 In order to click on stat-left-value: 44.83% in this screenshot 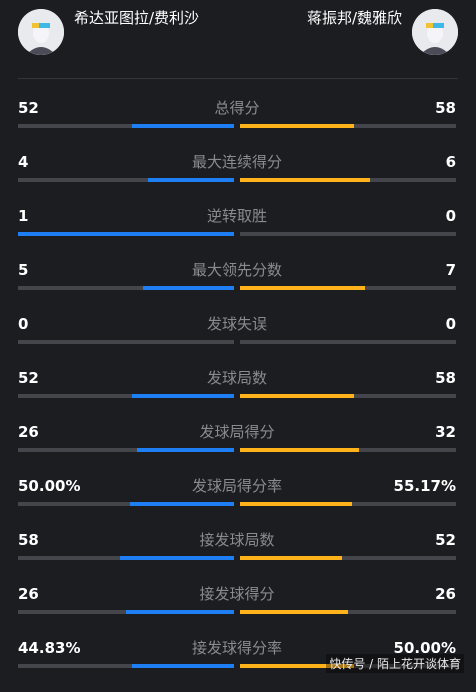, I will do `click(49, 648)`.